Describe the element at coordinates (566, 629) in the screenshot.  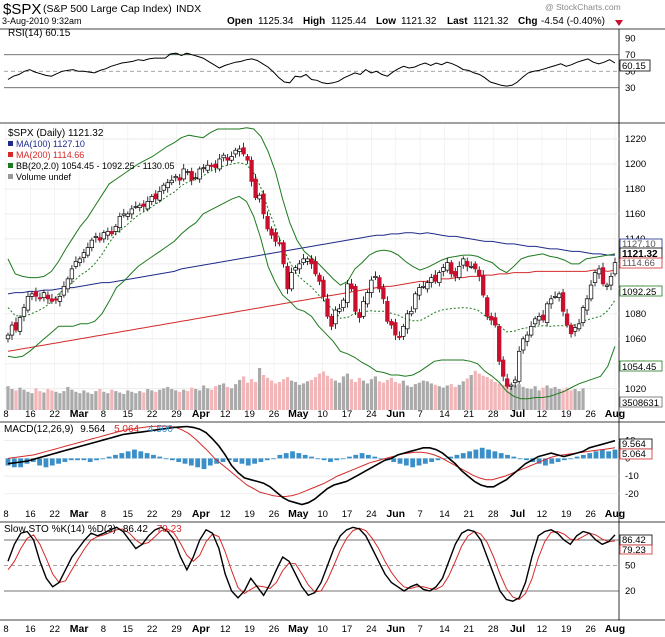
I see `x-tick-label: 19` at that location.